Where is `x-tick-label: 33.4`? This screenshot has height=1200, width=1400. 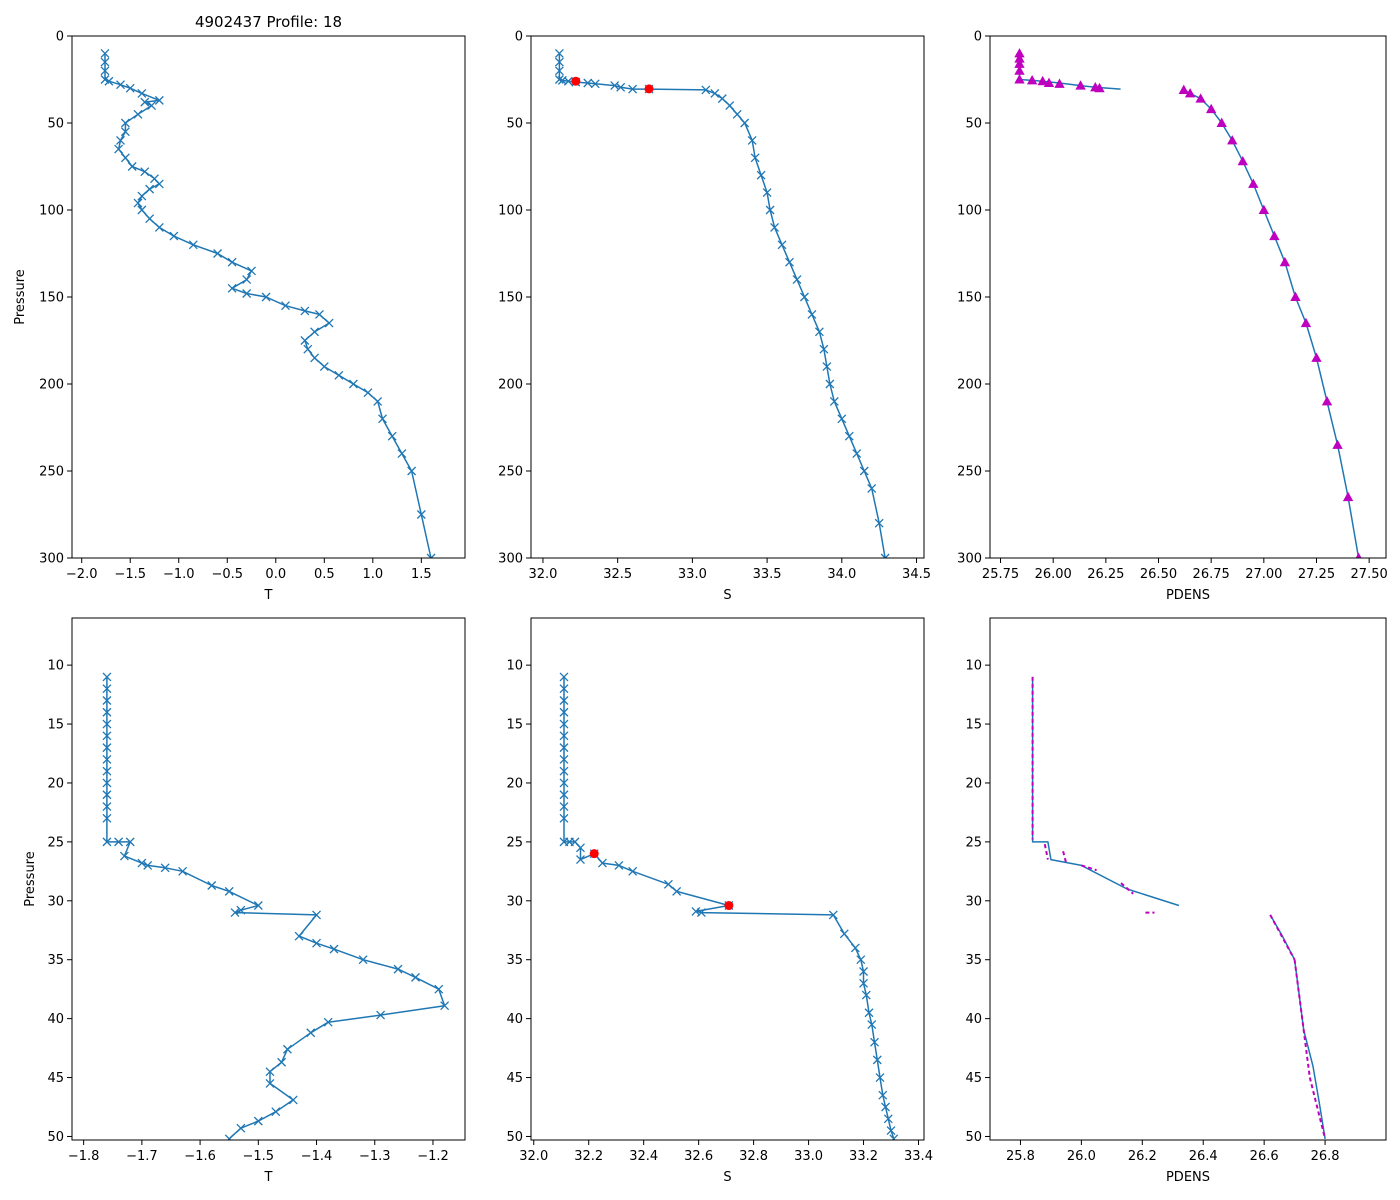
x-tick-label: 33.4 is located at coordinates (918, 1156).